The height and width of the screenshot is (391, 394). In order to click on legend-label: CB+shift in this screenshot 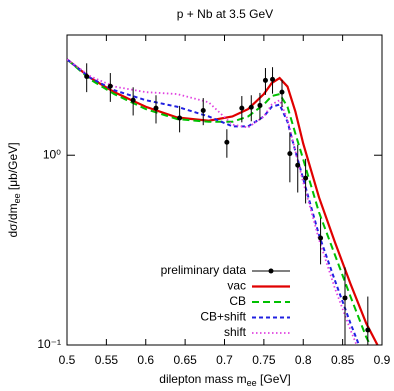, I will do `click(223, 317)`.